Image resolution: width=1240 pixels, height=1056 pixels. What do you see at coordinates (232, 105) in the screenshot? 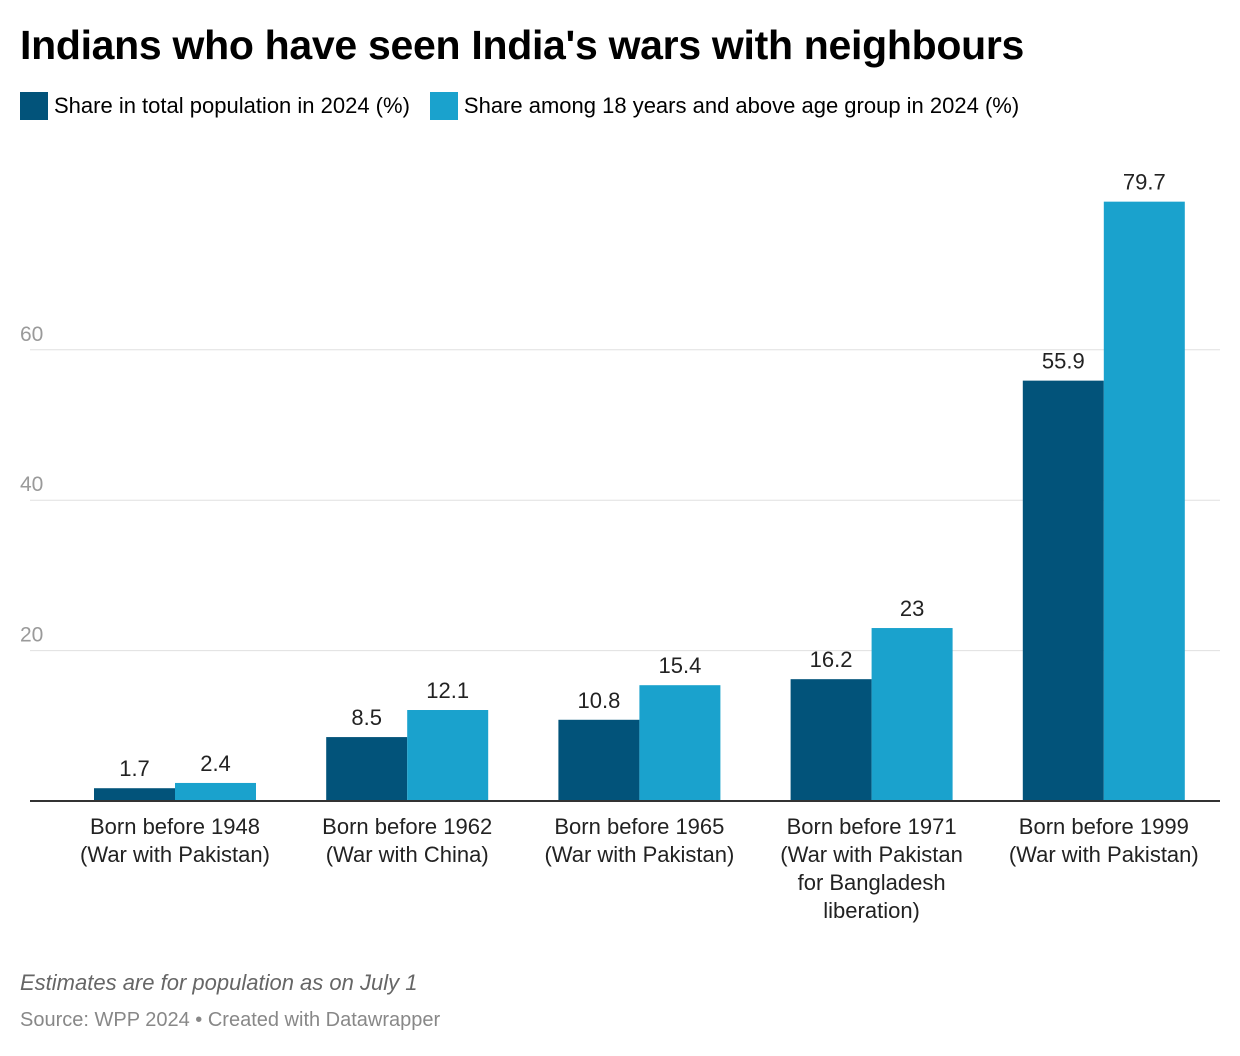
I see `legend-label-total-population: Share in total population in 2024 (%)` at bounding box center [232, 105].